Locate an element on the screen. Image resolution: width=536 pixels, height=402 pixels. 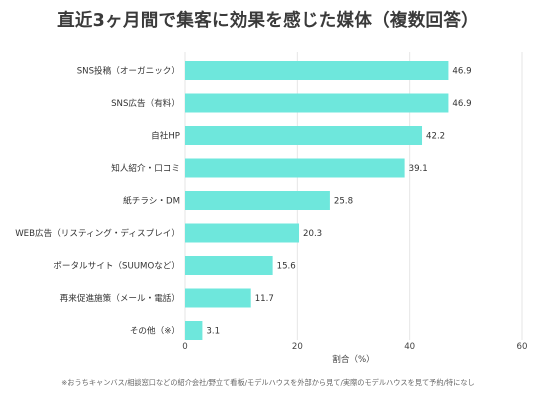
tick-labels: 0 20 40 60 is located at coordinates (354, 347).